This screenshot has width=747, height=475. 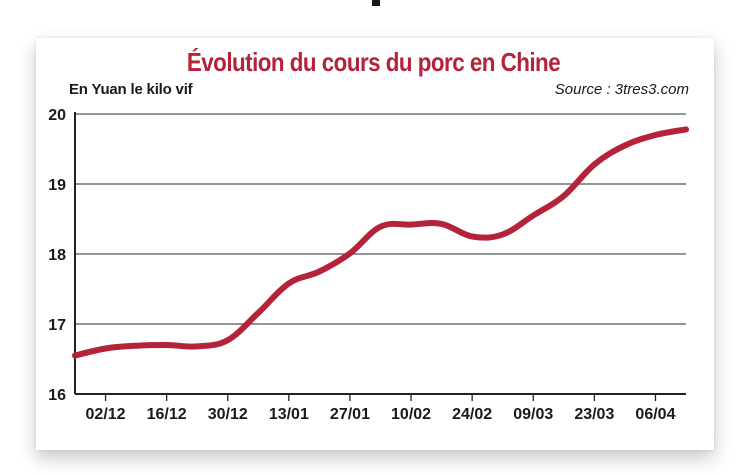 What do you see at coordinates (57, 325) in the screenshot?
I see `y-tick-label: 17` at bounding box center [57, 325].